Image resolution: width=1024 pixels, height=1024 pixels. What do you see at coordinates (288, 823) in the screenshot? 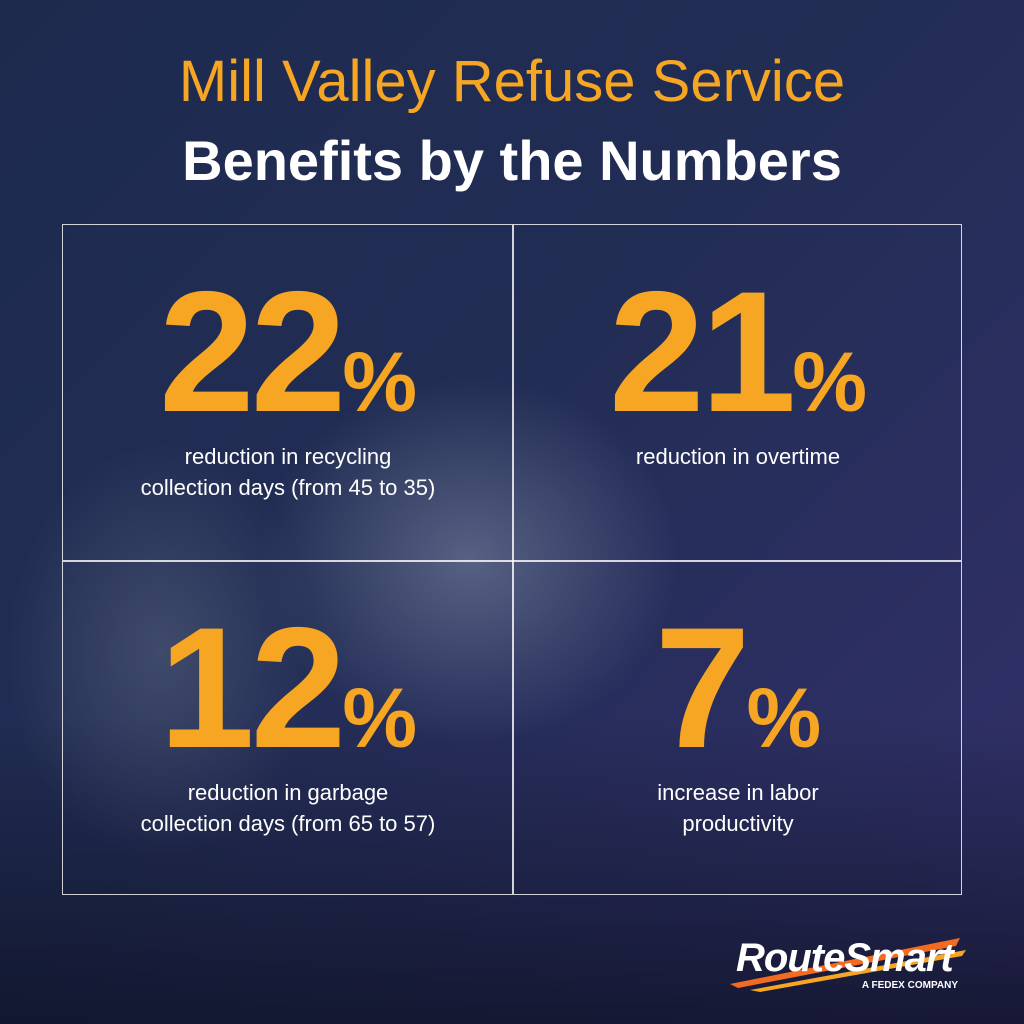
I see `description-line: collection days (from 65 to 57)` at bounding box center [288, 823].